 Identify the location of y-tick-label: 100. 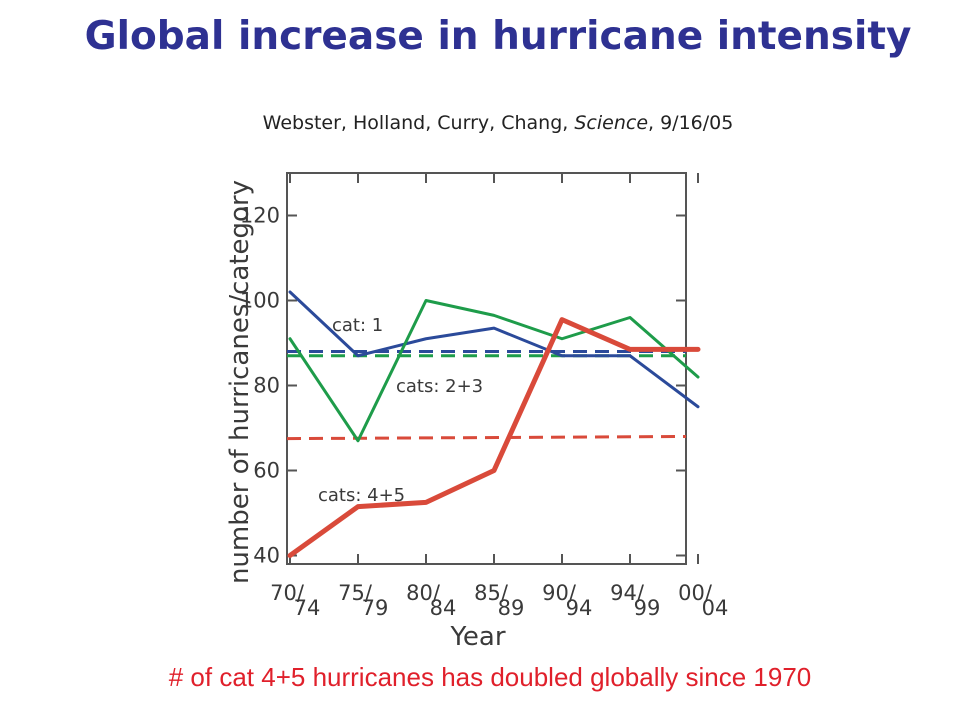
(260, 301).